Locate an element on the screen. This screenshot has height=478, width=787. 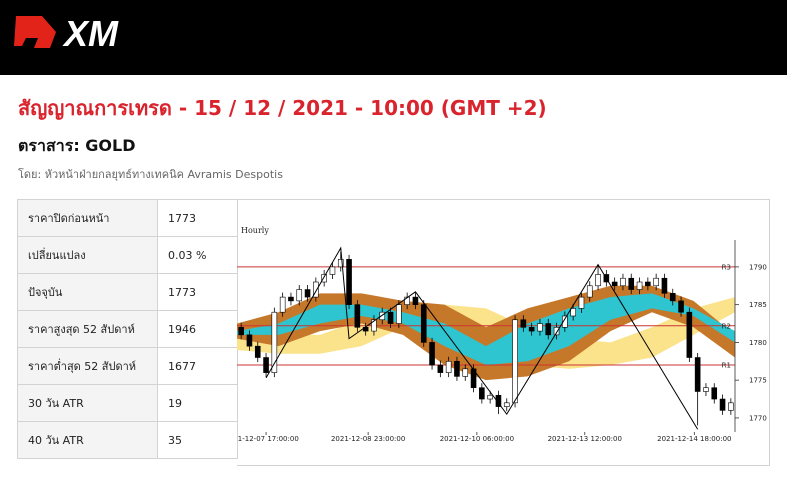
level-label: R2 is located at coordinates (726, 326).